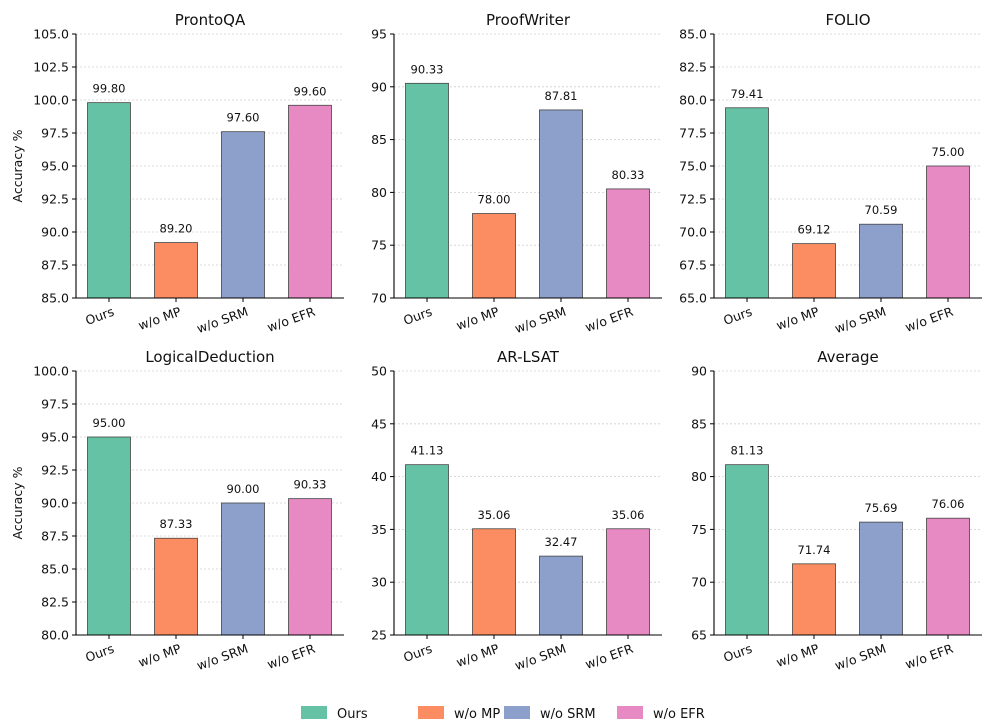  What do you see at coordinates (243, 489) in the screenshot?
I see `data-label: 90.00` at bounding box center [243, 489].